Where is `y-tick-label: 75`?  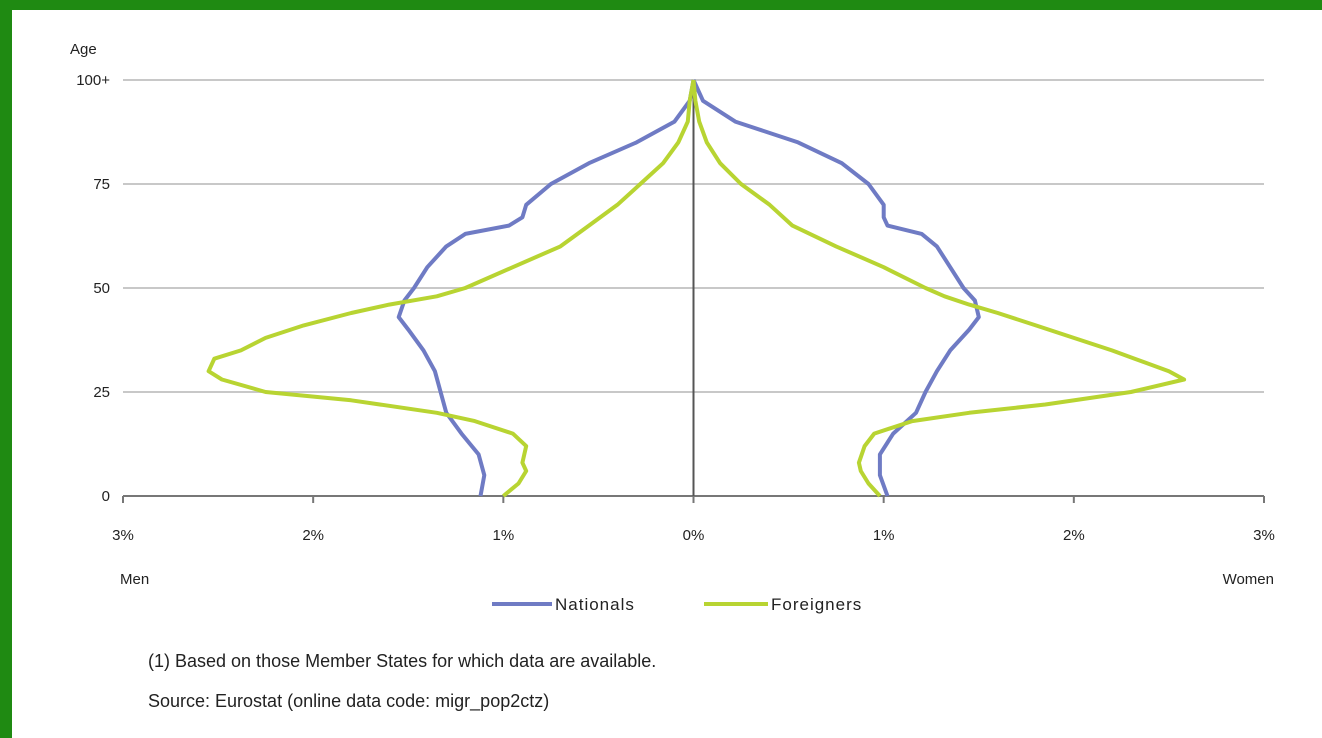 y-tick-label: 75 is located at coordinates (101, 184).